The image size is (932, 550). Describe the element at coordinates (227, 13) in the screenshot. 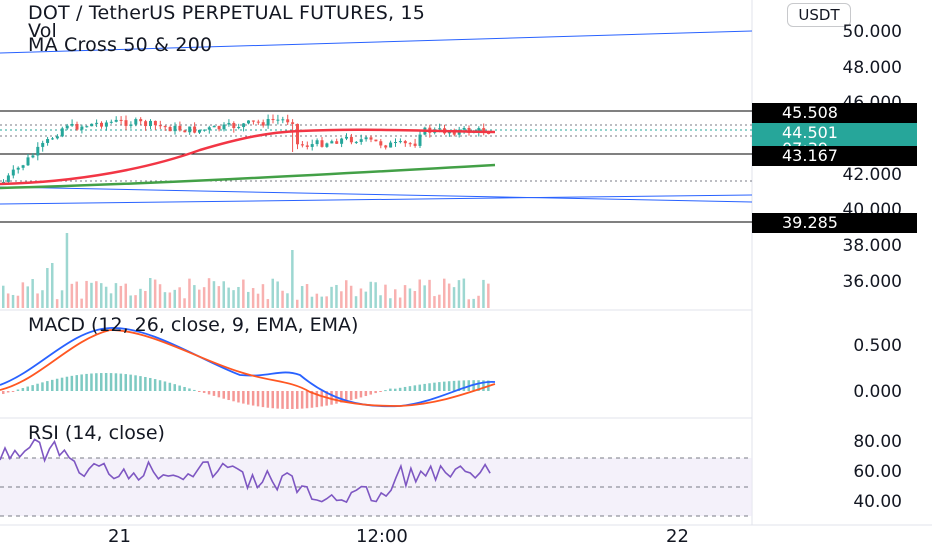

I see `symbol-title: DOT / TetherUS PERPETUAL FUTURES, 15` at that location.